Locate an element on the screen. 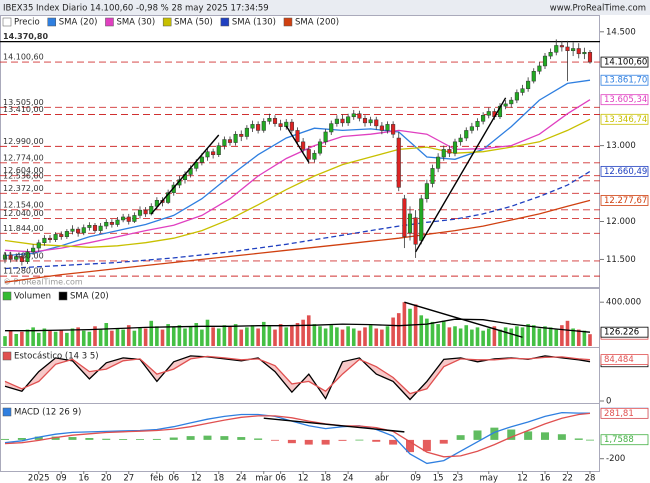  y-tick-label: 12.000 is located at coordinates (621, 222).